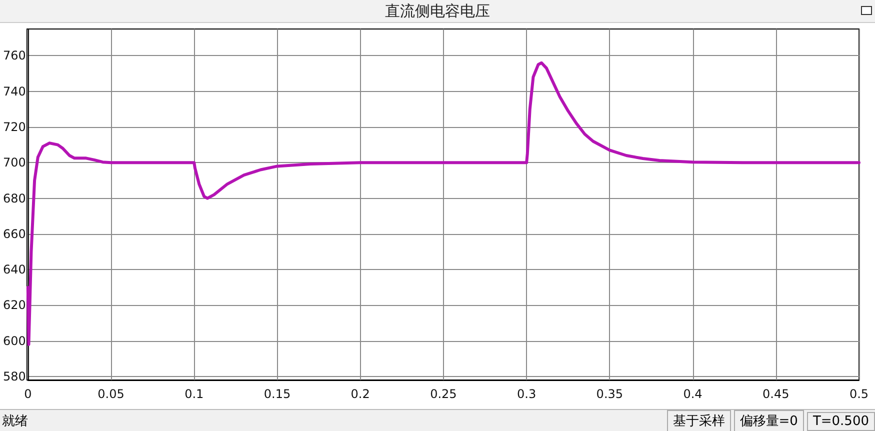  Describe the element at coordinates (28, 394) in the screenshot. I see `x-tick-label: 0` at that location.